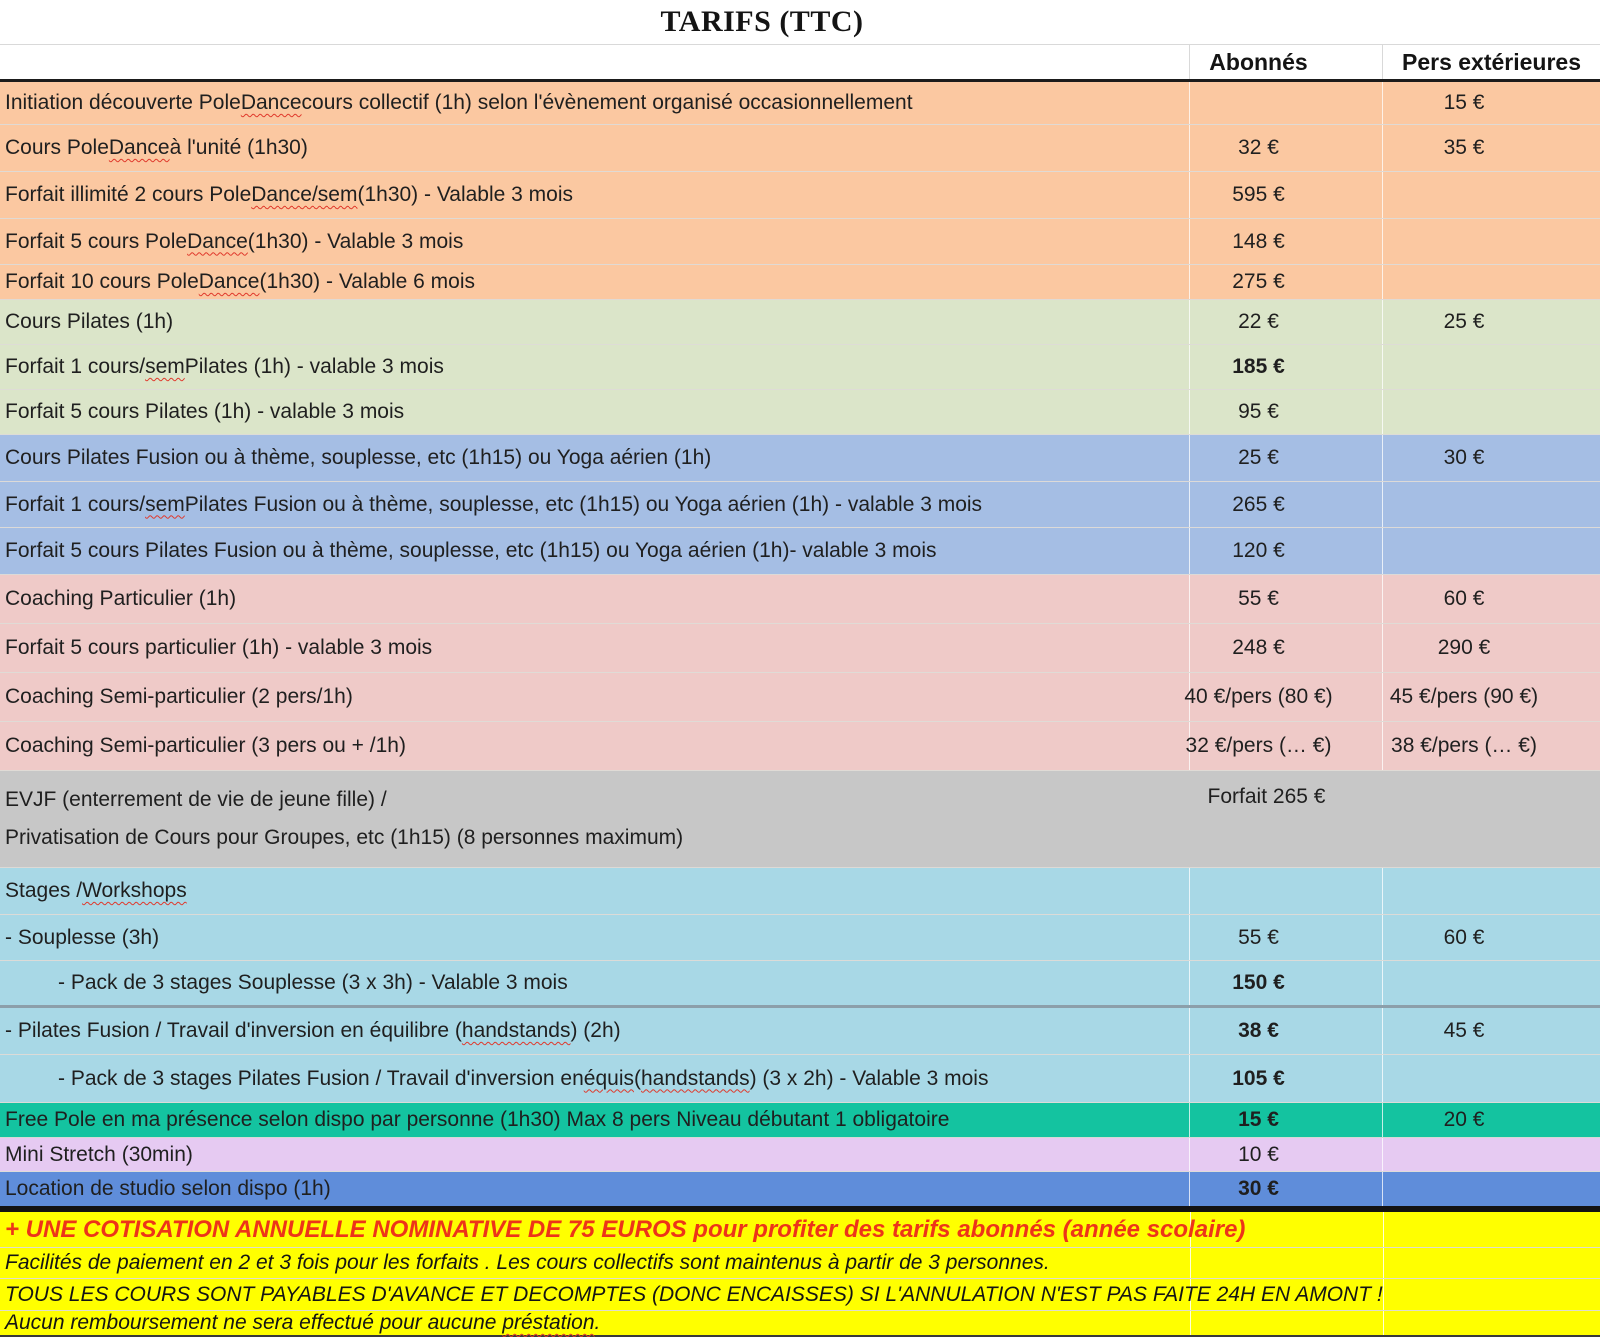  Describe the element at coordinates (1286, 322) in the screenshot. I see `cell-abonnes: 22 €` at that location.